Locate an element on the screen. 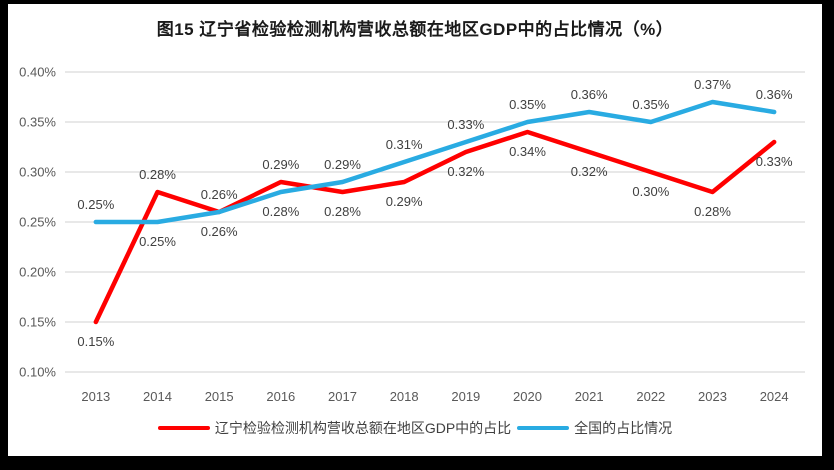  y-axis-tick-label: 0.10% is located at coordinates (37, 372).